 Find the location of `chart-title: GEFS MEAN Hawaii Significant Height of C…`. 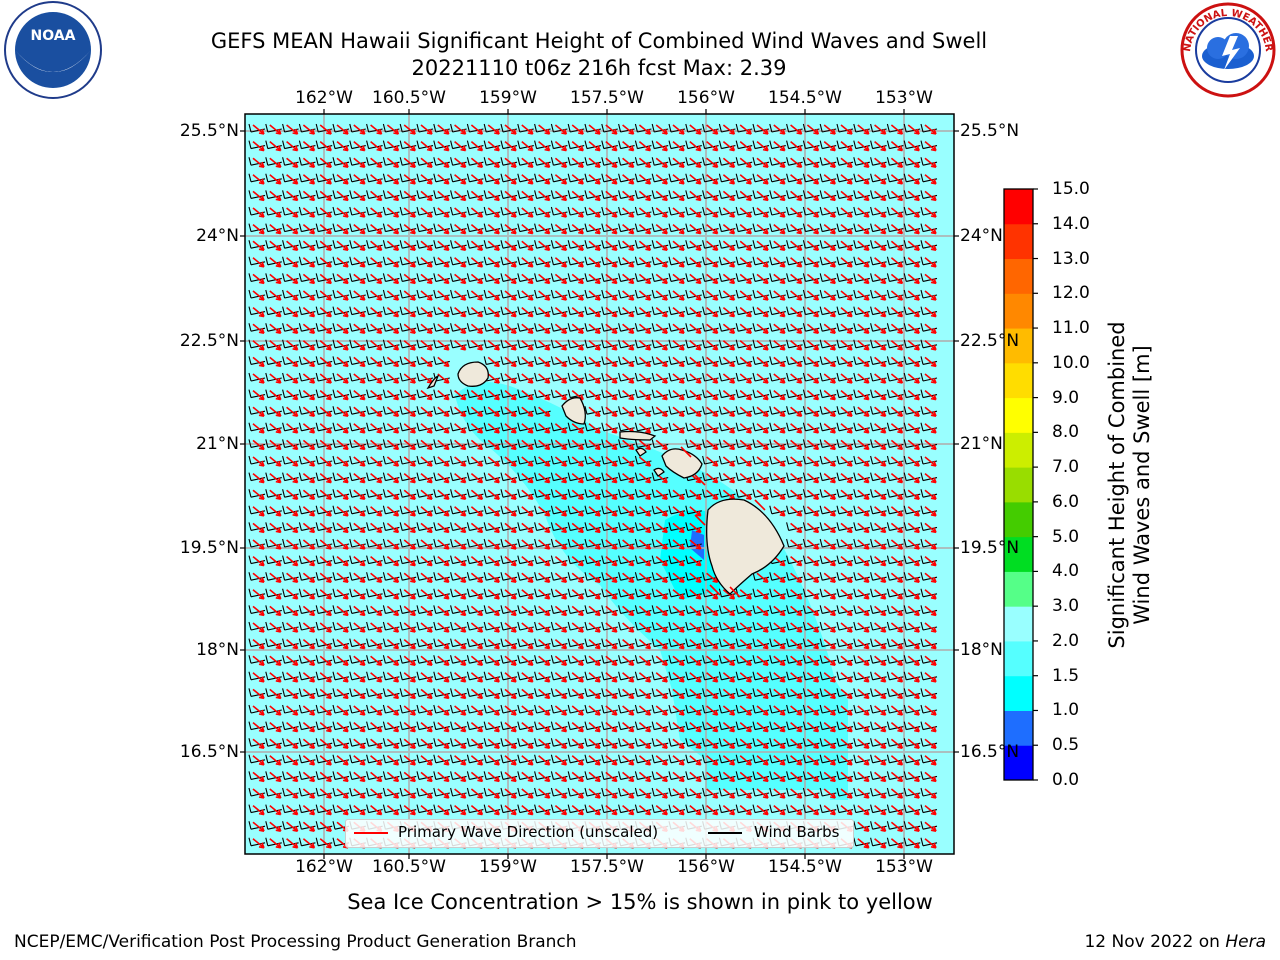

chart-title: GEFS MEAN Hawaii Significant Height of C… is located at coordinates (599, 41).